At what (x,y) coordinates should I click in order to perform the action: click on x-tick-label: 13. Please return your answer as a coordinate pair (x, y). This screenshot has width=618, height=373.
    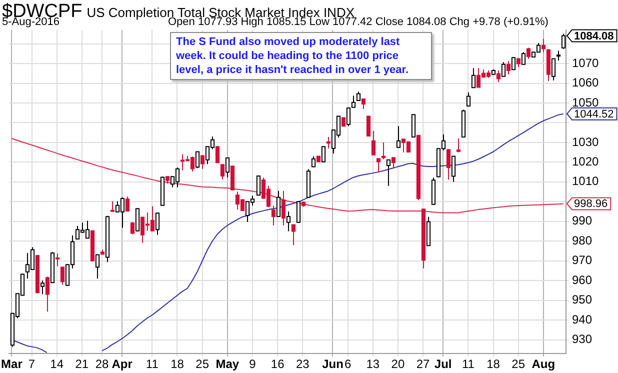
    Looking at the image, I should click on (373, 364).